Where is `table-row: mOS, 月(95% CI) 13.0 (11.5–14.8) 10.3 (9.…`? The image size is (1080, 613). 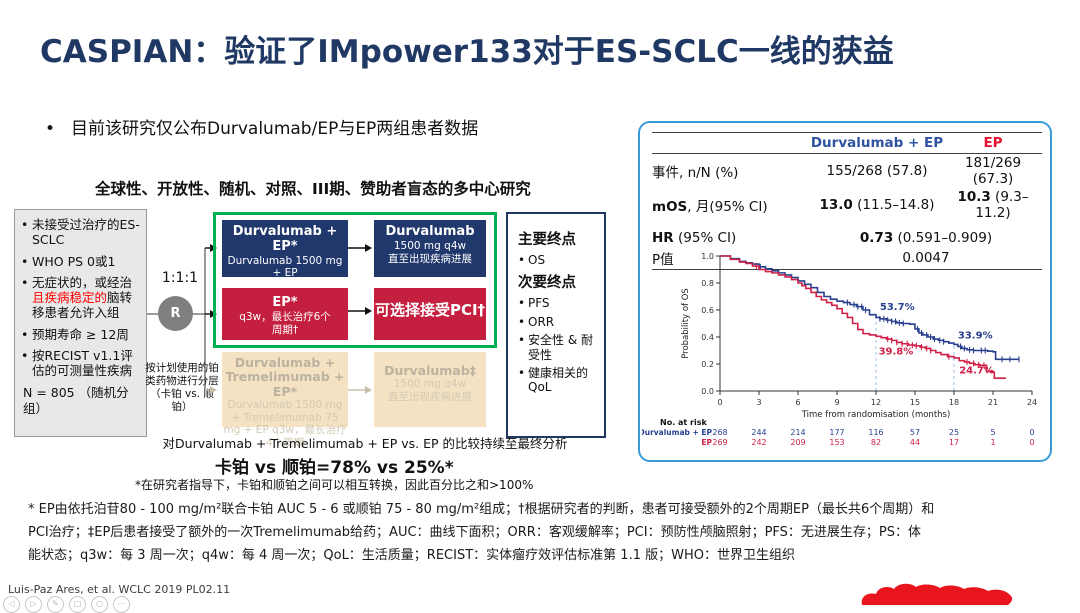
table-row: mOS, 月(95% CI) 13.0 (11.5–14.8) 10.3 (9.… is located at coordinates (840, 205).